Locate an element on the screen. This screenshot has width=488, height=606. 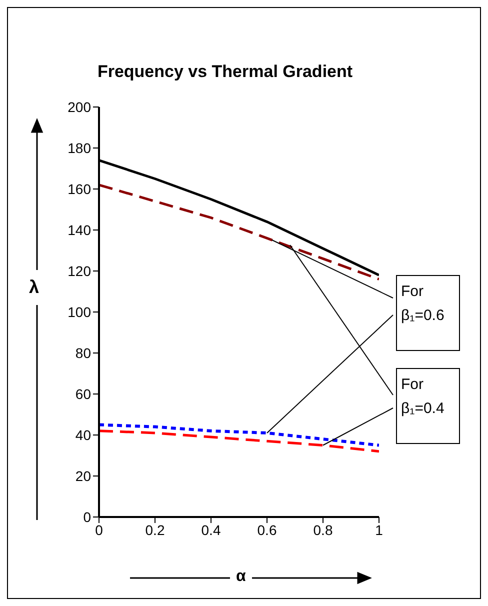
x-tick-label: 0.2 is located at coordinates (155, 530).